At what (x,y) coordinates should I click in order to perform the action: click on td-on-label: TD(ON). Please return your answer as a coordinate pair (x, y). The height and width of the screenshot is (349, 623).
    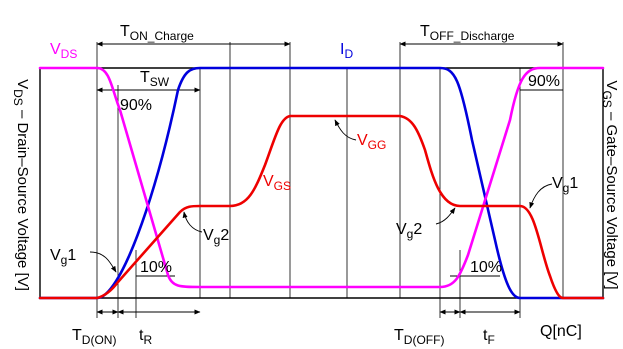
    Looking at the image, I should click on (94, 337).